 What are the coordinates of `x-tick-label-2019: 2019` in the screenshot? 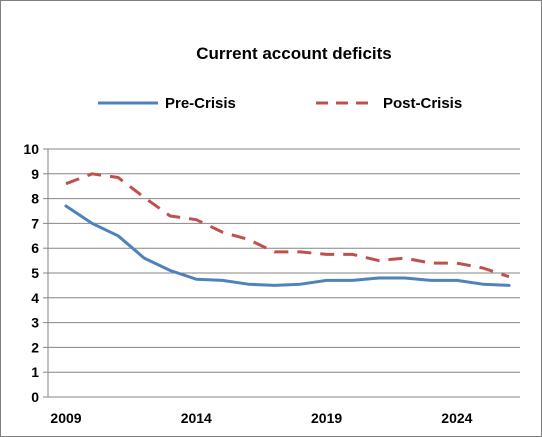 It's located at (326, 418).